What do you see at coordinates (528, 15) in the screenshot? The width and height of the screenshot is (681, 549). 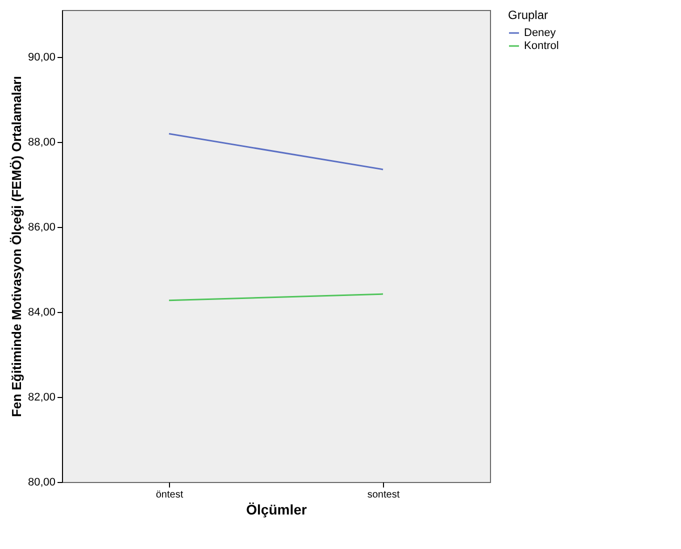 I see `legend-title: Gruplar` at bounding box center [528, 15].